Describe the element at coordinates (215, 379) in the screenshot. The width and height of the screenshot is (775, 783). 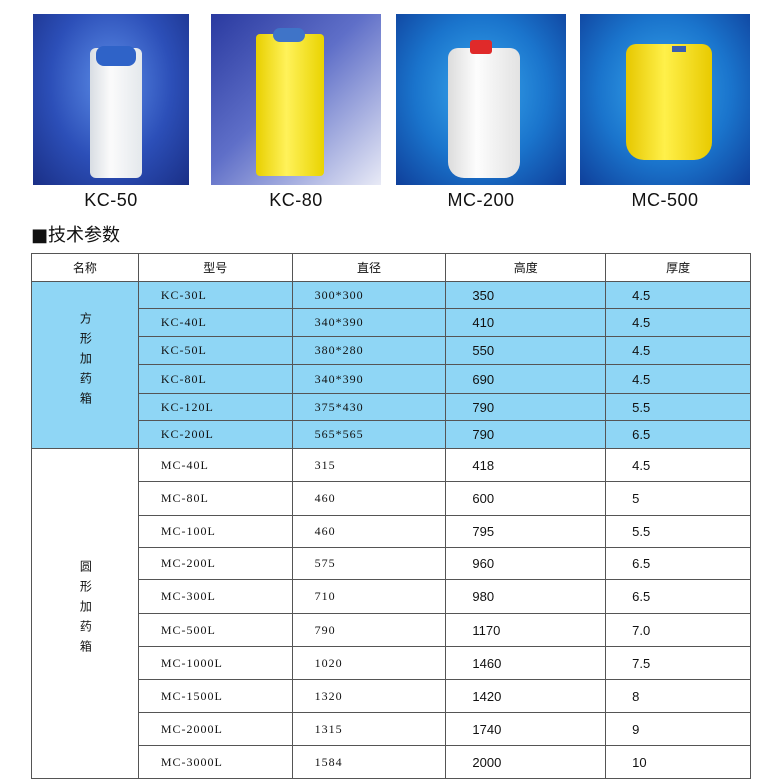
I see `model-cell: KC-80L` at that location.